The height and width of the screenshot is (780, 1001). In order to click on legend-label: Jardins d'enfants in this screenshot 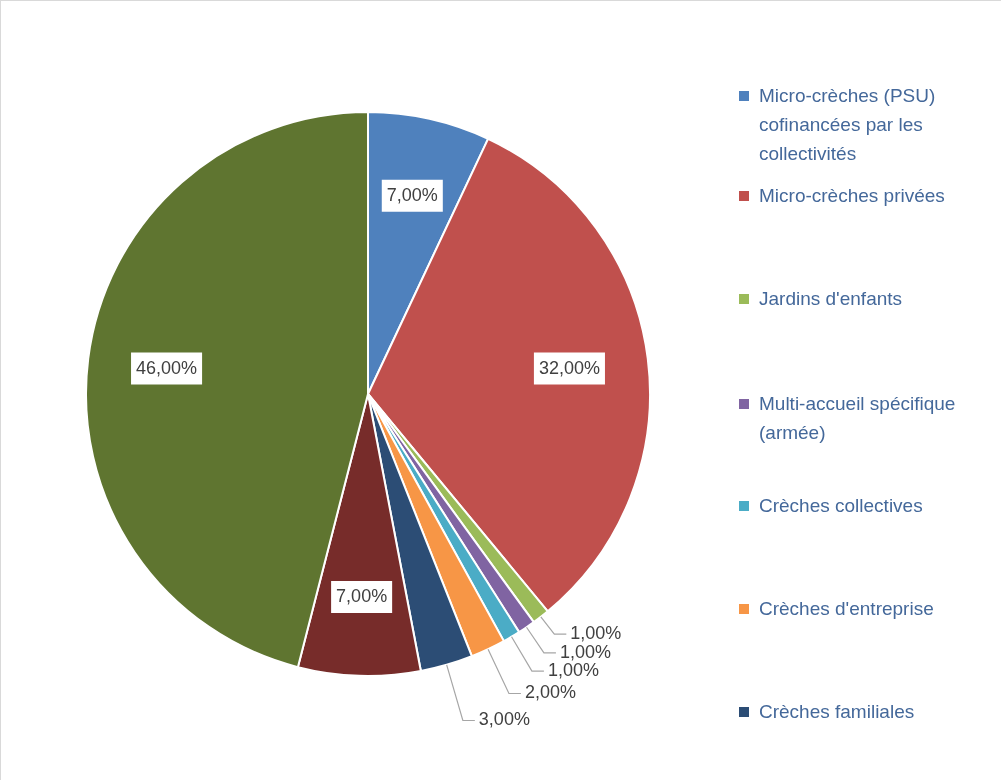, I will do `click(831, 299)`.